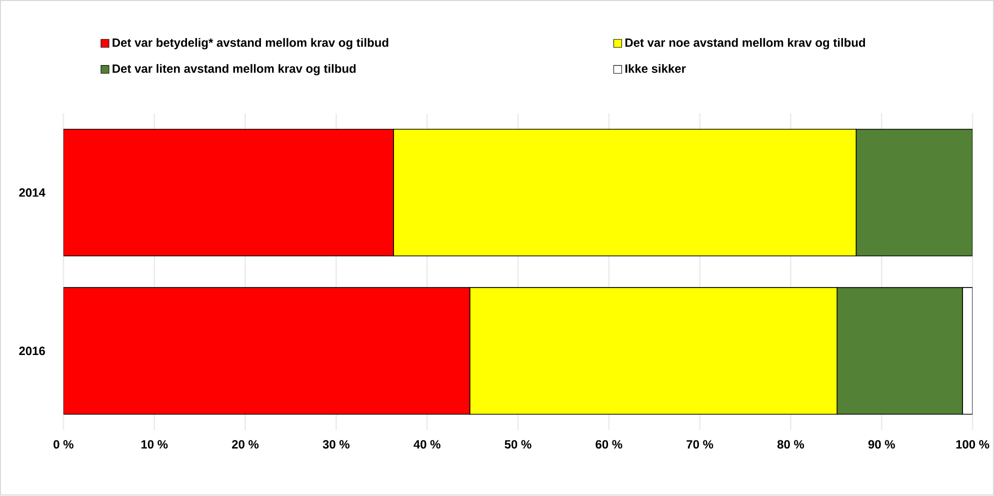  Describe the element at coordinates (700, 444) in the screenshot. I see `x-tick-label: 70 %` at that location.